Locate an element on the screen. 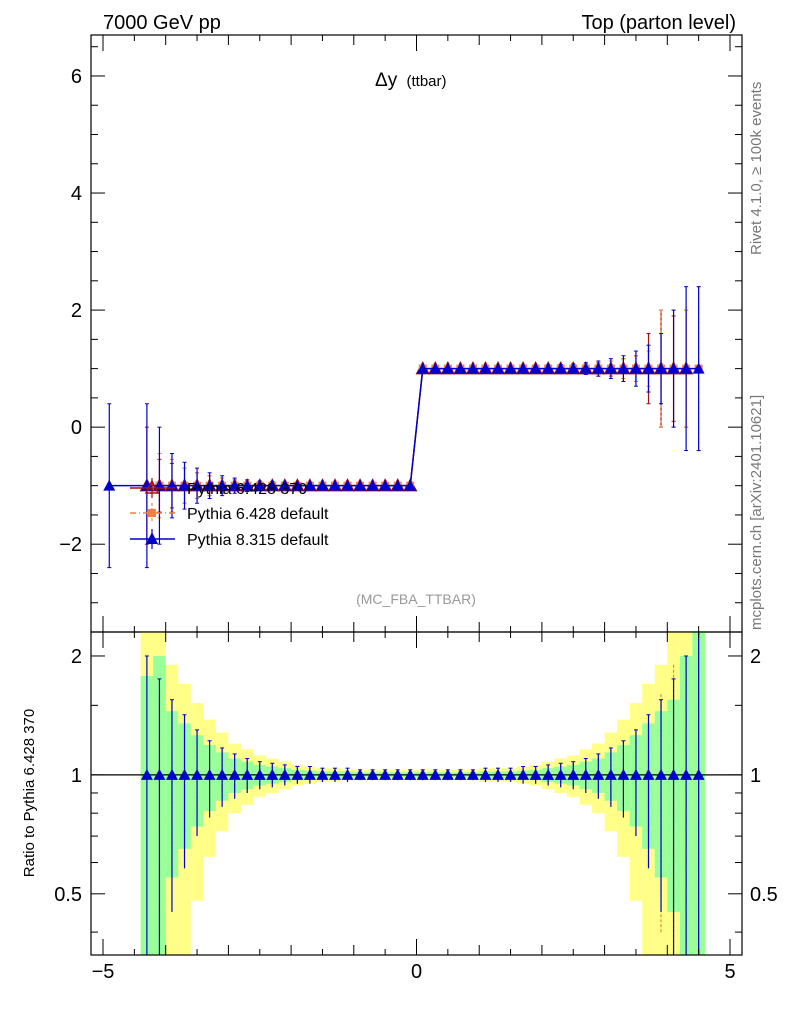 The height and width of the screenshot is (1024, 786). legend-entry-p6-default: Pythia 6.428 default is located at coordinates (229, 513).